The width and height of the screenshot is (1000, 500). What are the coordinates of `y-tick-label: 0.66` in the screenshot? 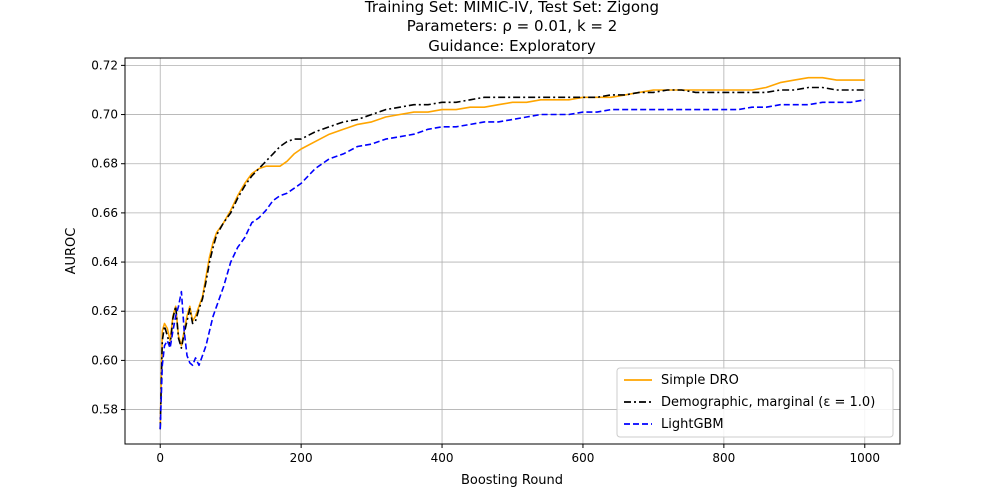 It's located at (104, 213).